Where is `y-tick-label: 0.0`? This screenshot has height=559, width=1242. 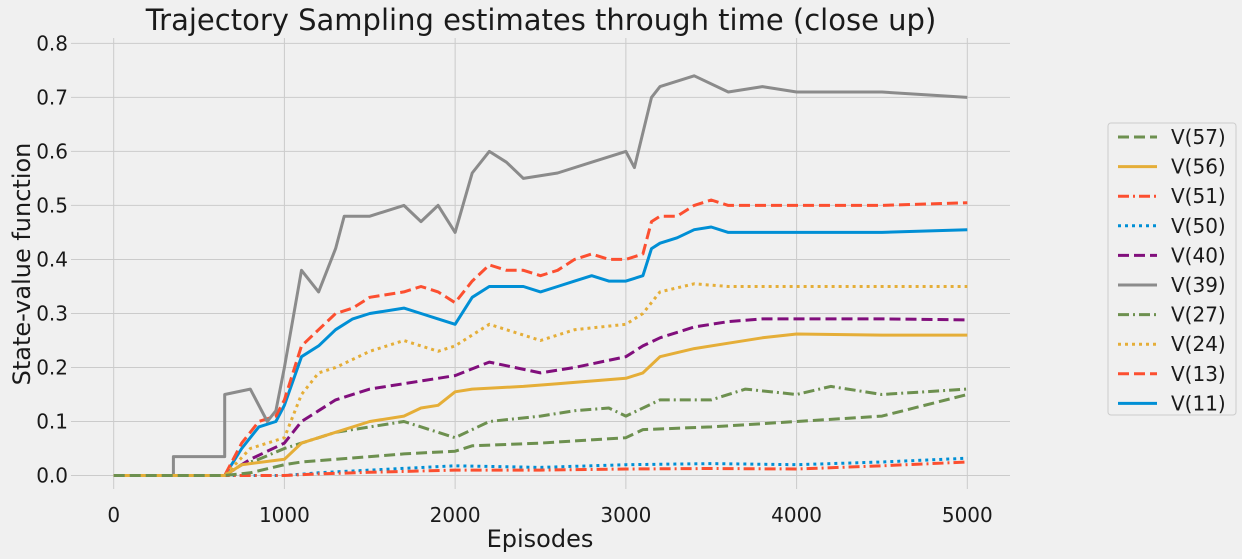 y-tick-label: 0.0 is located at coordinates (52, 475).